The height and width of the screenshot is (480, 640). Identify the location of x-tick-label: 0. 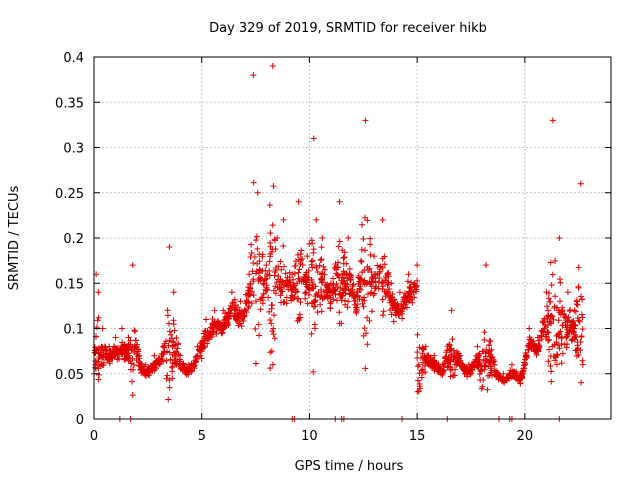
(94, 436).